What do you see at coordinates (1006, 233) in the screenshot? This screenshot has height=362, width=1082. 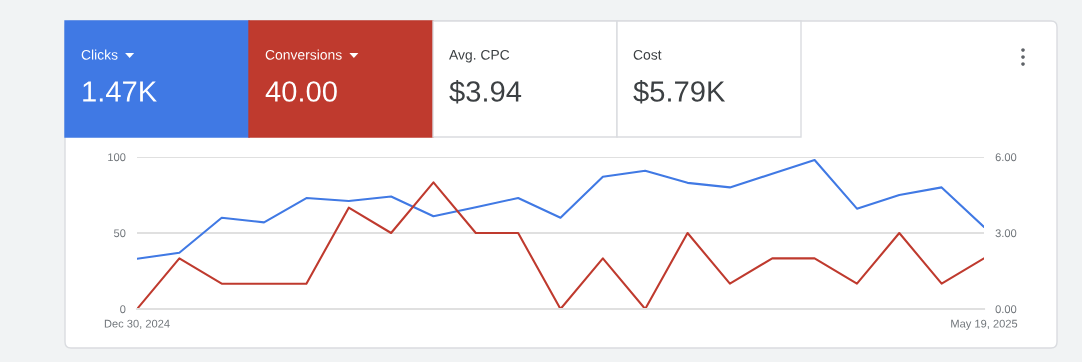 I see `y2-tick-label: 3.00` at bounding box center [1006, 233].